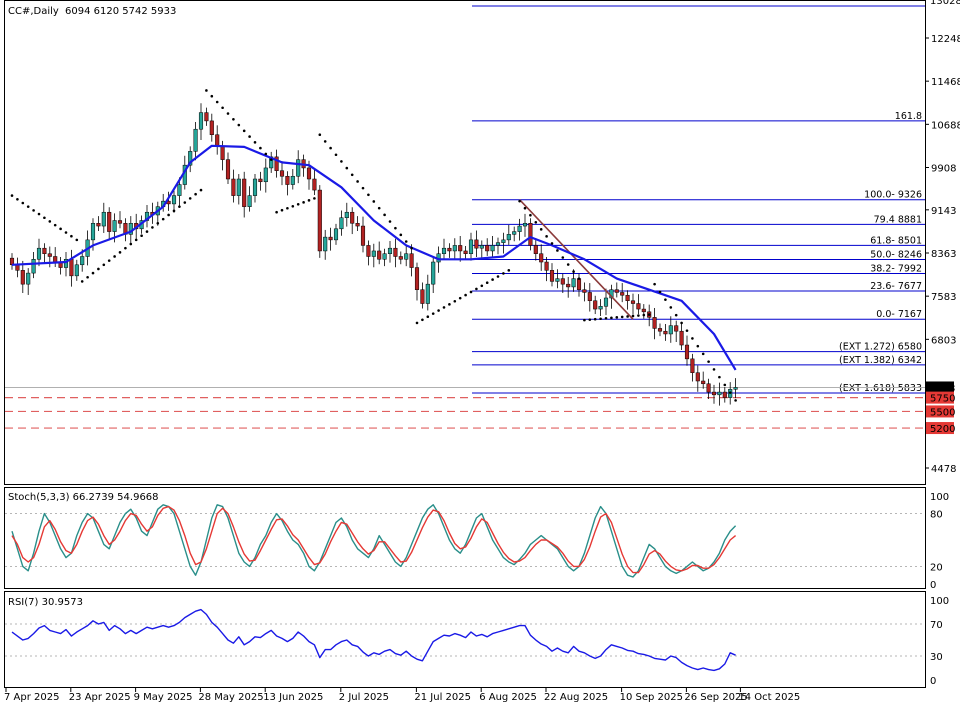 The image size is (960, 709). What do you see at coordinates (896, 286) in the screenshot?
I see `fib-label: 23.6- 7677` at bounding box center [896, 286].